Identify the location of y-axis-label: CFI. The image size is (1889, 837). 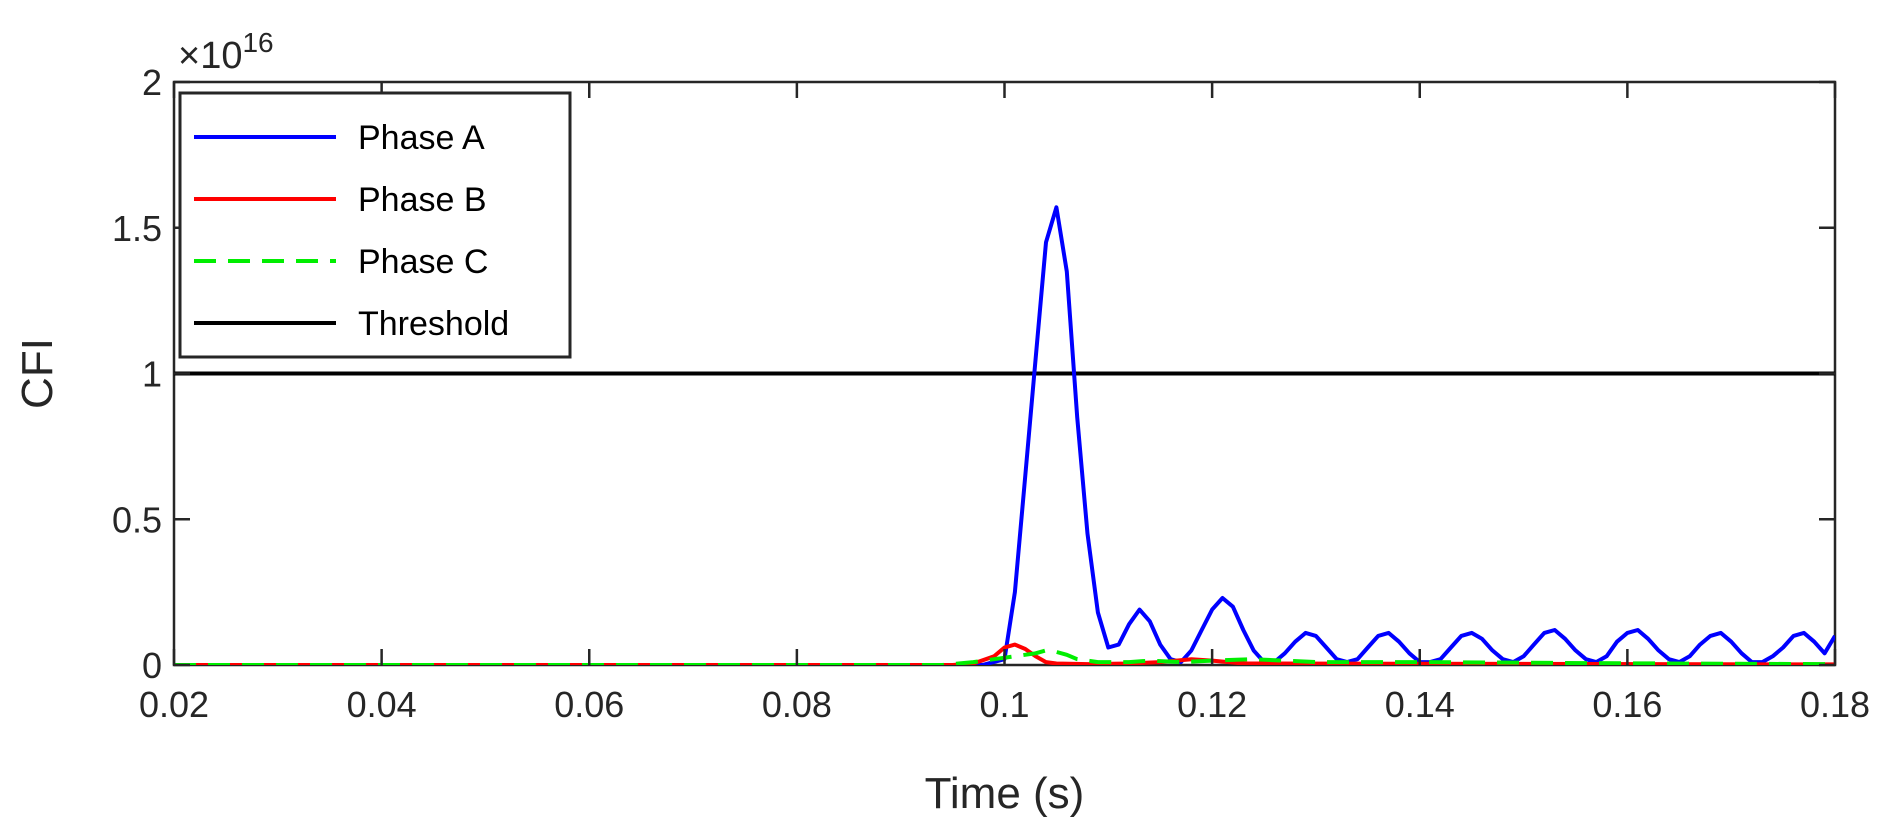
(37, 373).